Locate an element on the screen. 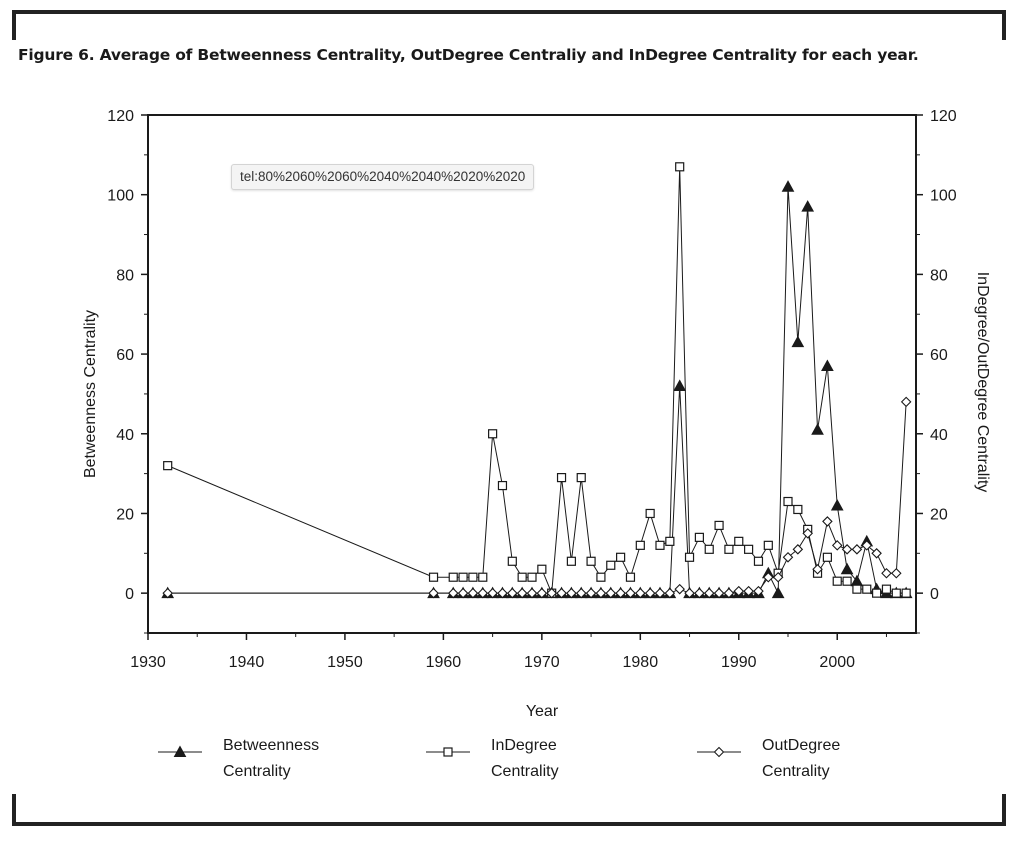 The height and width of the screenshot is (844, 1024). y-tick-label: 60 is located at coordinates (125, 355).